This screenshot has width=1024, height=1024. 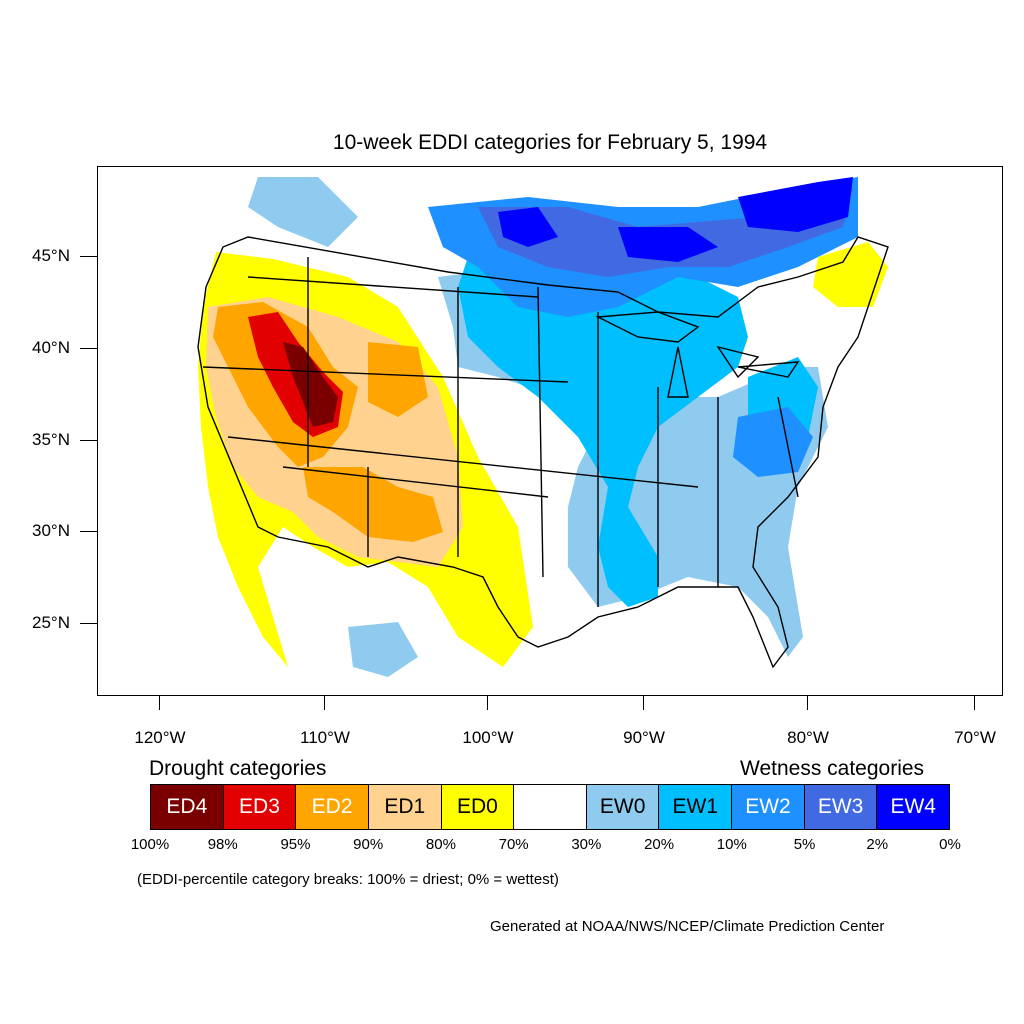 What do you see at coordinates (488, 737) in the screenshot?
I see `lon-label-100: 100°W` at bounding box center [488, 737].